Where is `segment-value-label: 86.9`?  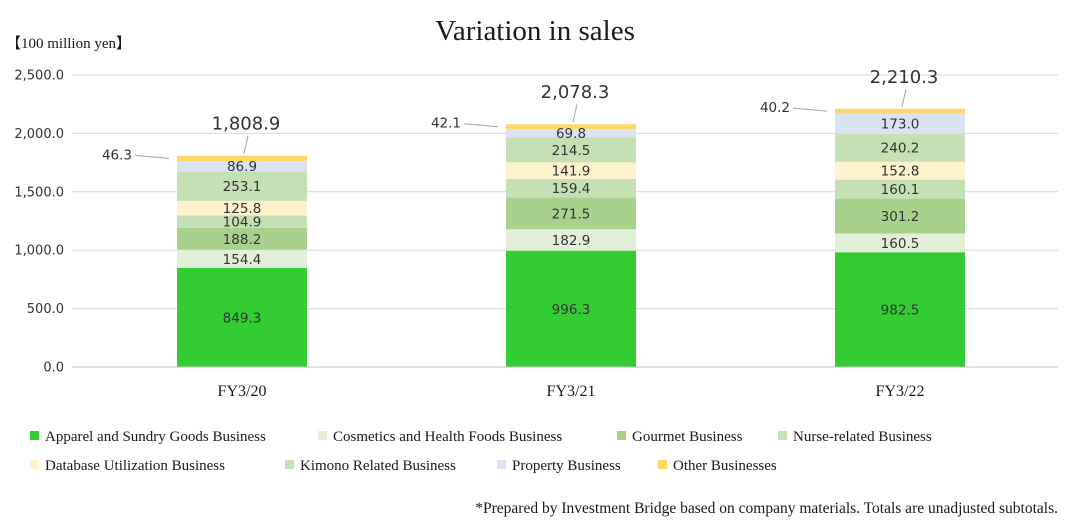 segment-value-label: 86.9 is located at coordinates (242, 167).